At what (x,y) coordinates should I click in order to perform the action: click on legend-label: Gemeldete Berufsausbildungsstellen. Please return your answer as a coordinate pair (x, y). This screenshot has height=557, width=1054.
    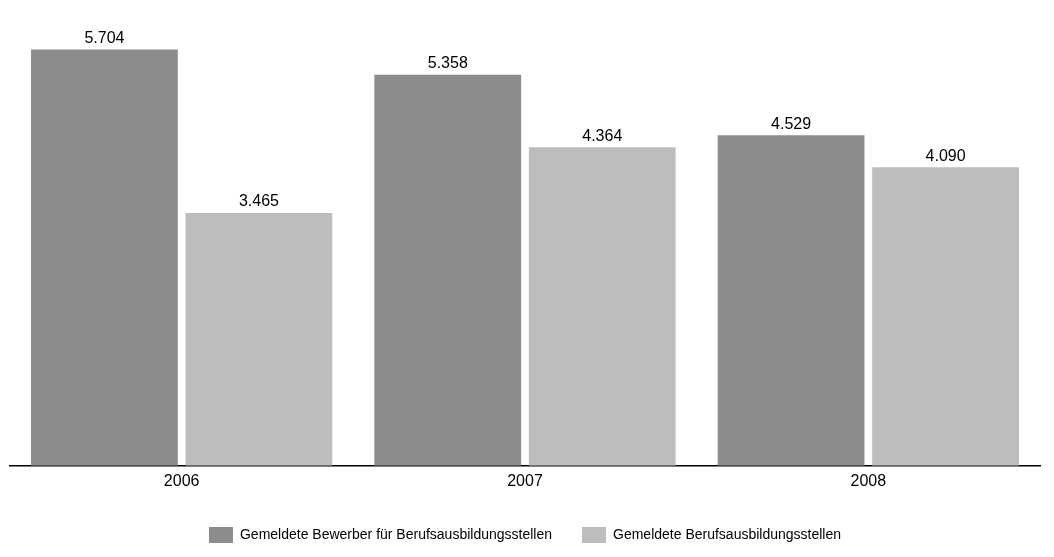
    Looking at the image, I should click on (727, 533).